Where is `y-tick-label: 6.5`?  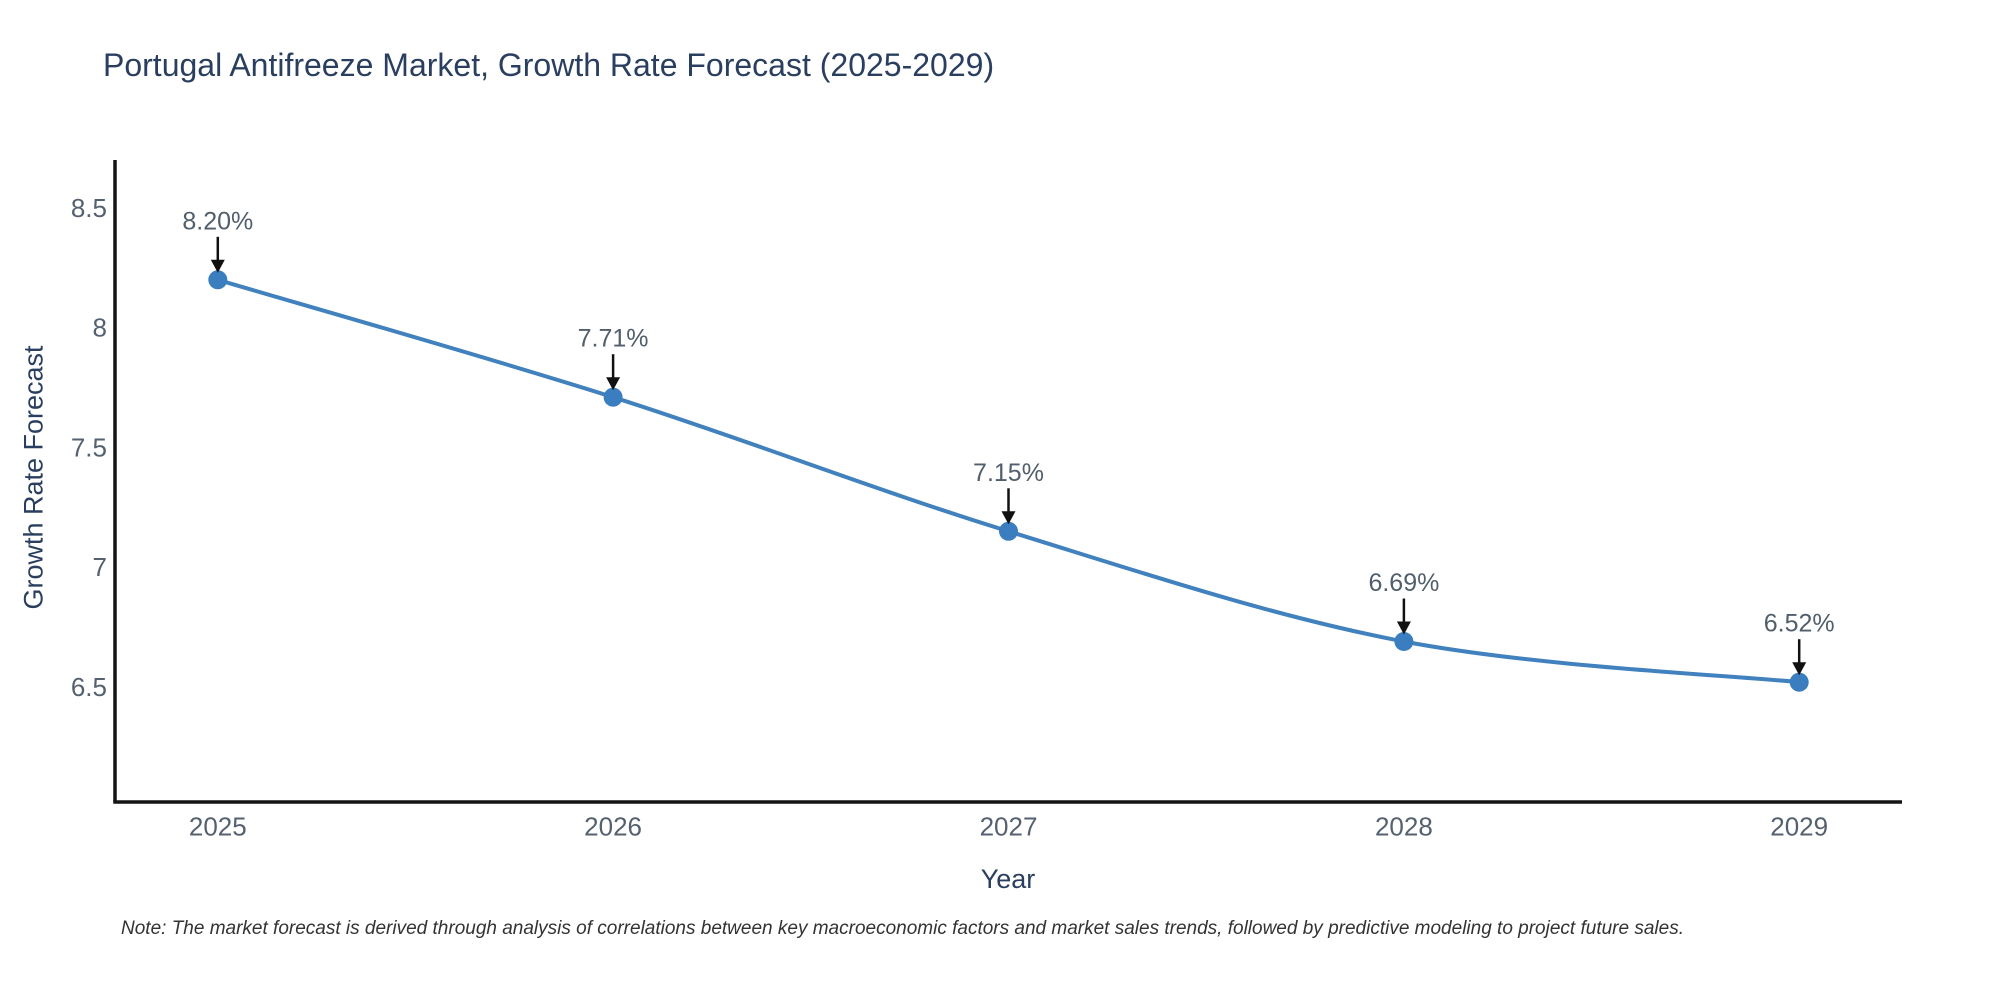
y-tick-label: 6.5 is located at coordinates (89, 687).